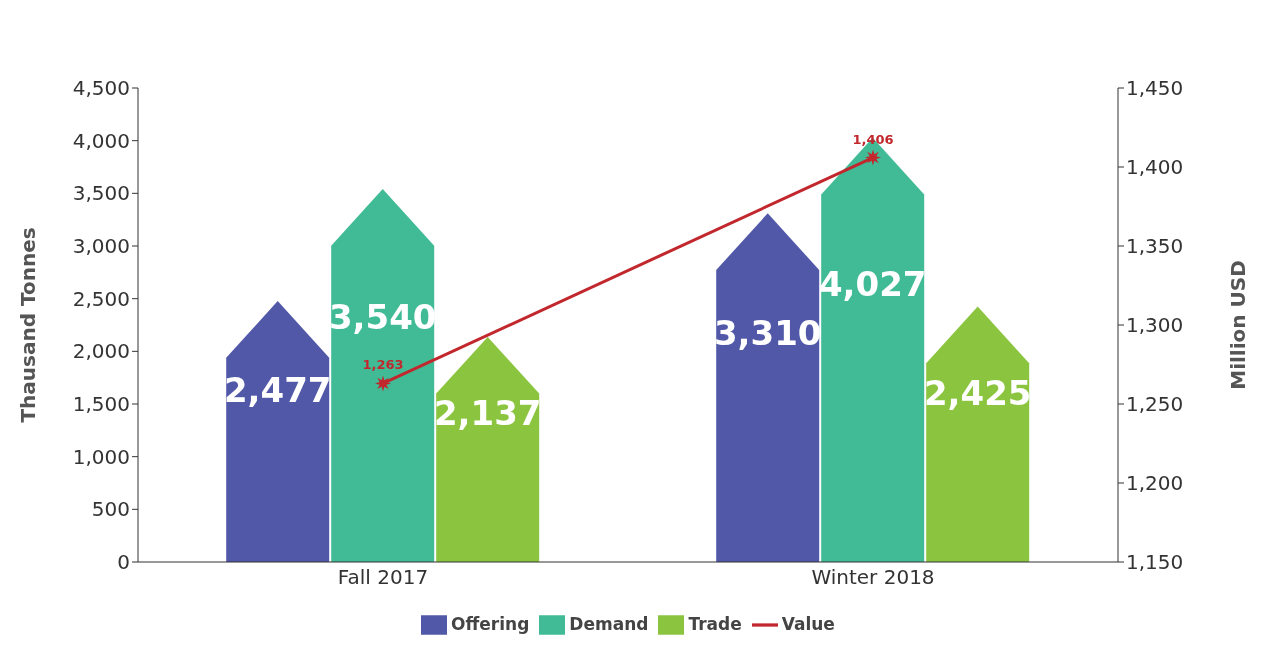 The height and width of the screenshot is (657, 1268). Describe the element at coordinates (873, 577) in the screenshot. I see `x-tick-label: Winter 2018` at that location.